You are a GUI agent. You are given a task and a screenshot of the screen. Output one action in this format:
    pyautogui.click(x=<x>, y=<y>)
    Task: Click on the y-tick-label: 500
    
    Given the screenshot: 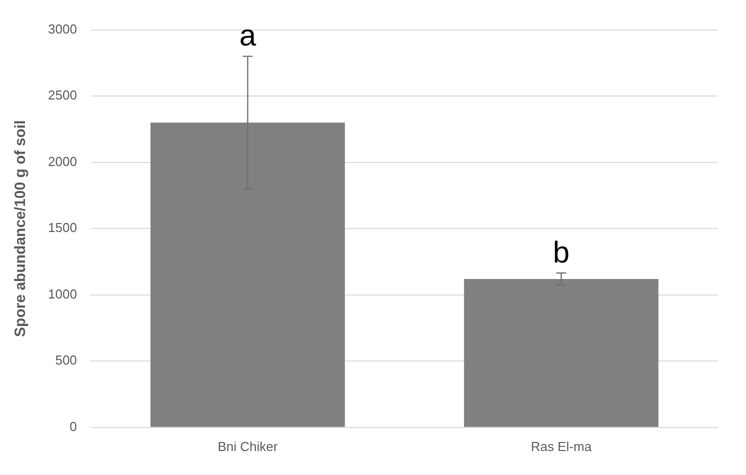 What is the action you would take?
    pyautogui.click(x=66, y=360)
    